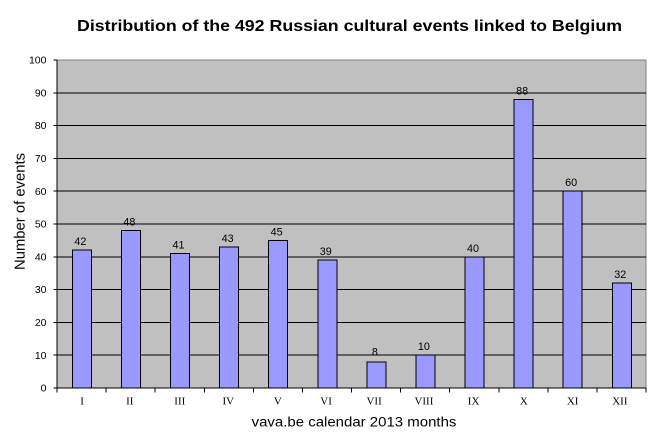 The width and height of the screenshot is (666, 447). I want to click on svg-text: VIII, so click(423, 402).